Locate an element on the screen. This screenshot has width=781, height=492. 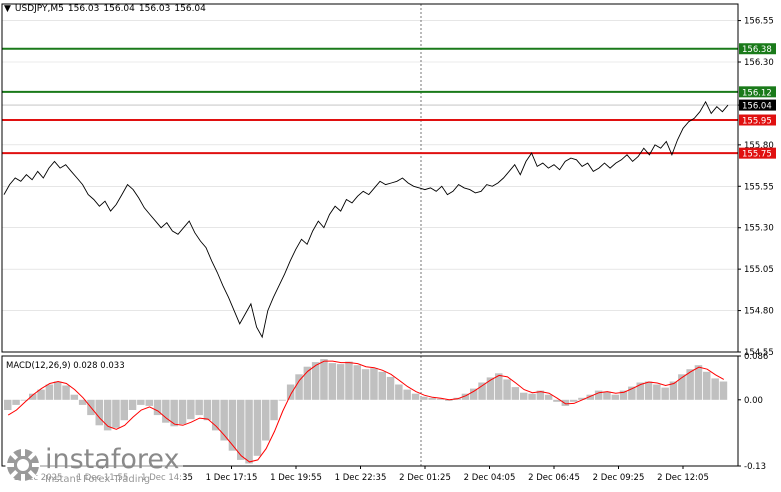
level-tag-156.12 is located at coordinates (757, 92).